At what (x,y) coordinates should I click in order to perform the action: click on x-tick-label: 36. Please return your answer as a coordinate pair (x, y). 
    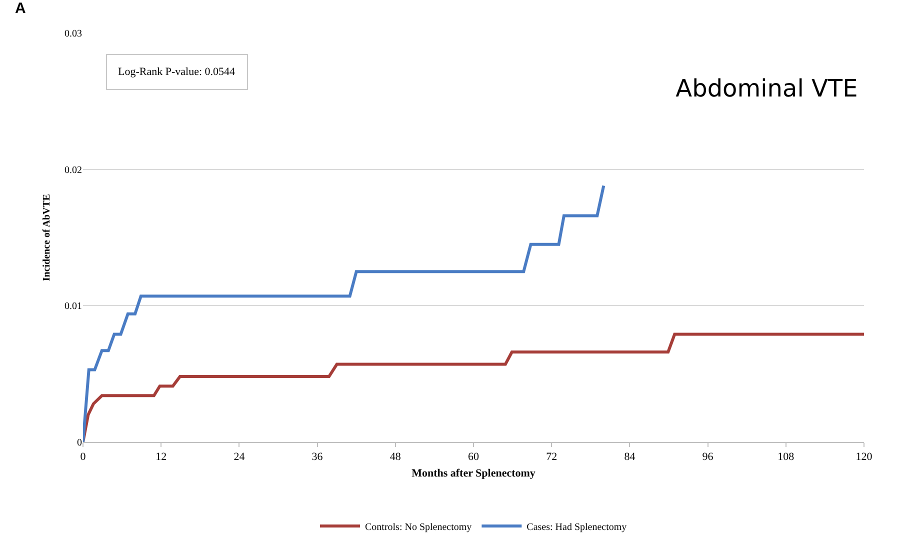
    Looking at the image, I should click on (318, 457).